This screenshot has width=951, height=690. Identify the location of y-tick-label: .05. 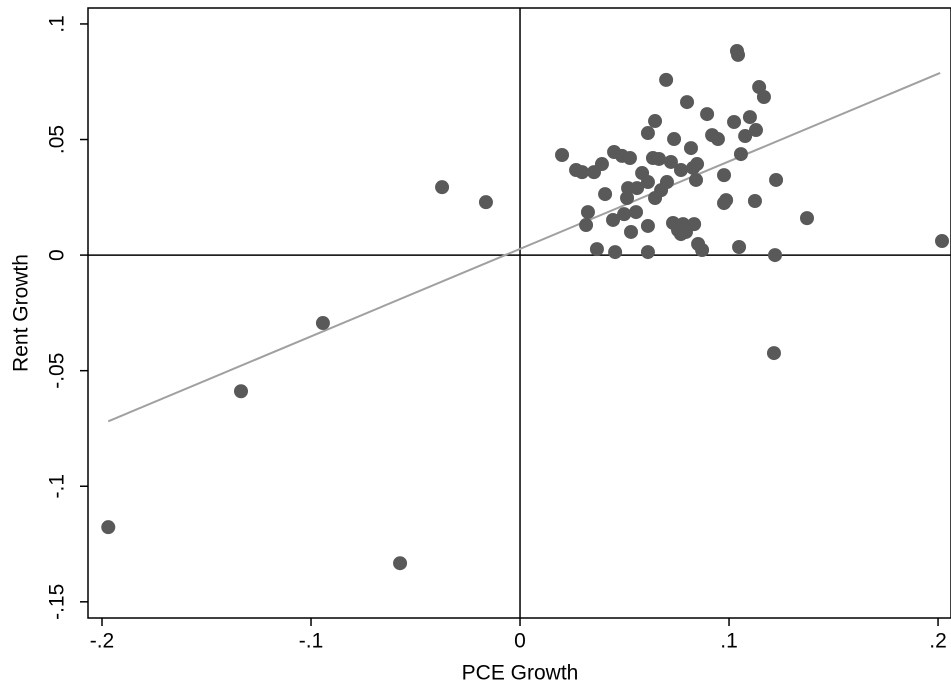
(57, 139).